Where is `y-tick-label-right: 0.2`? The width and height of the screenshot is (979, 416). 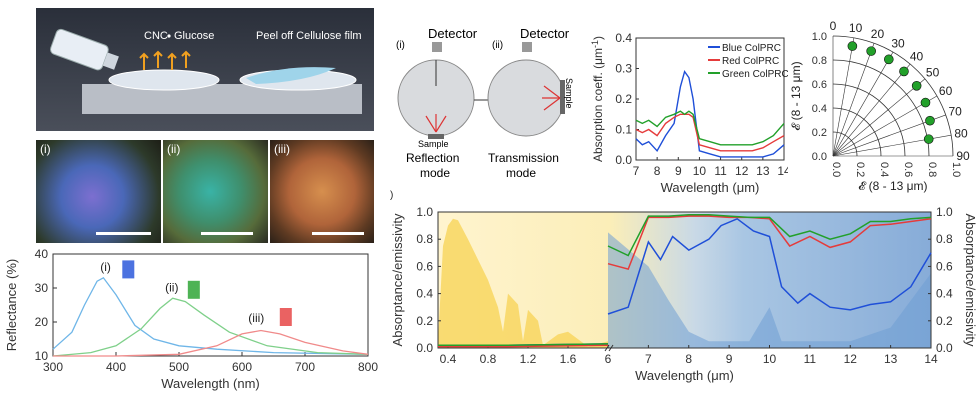 y-tick-label-right: 0.2 is located at coordinates (944, 321).